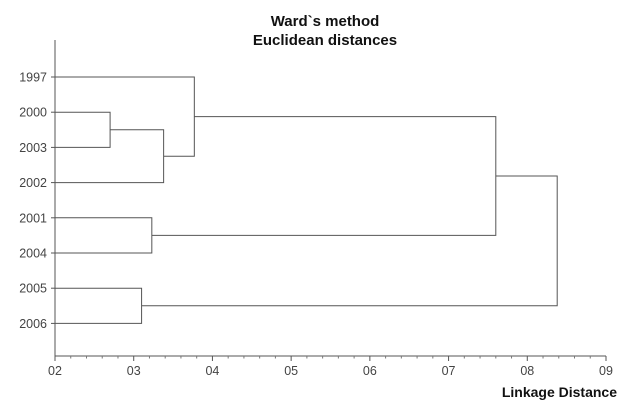 The height and width of the screenshot is (403, 618). I want to click on leaf-label: 2006, so click(33, 324).